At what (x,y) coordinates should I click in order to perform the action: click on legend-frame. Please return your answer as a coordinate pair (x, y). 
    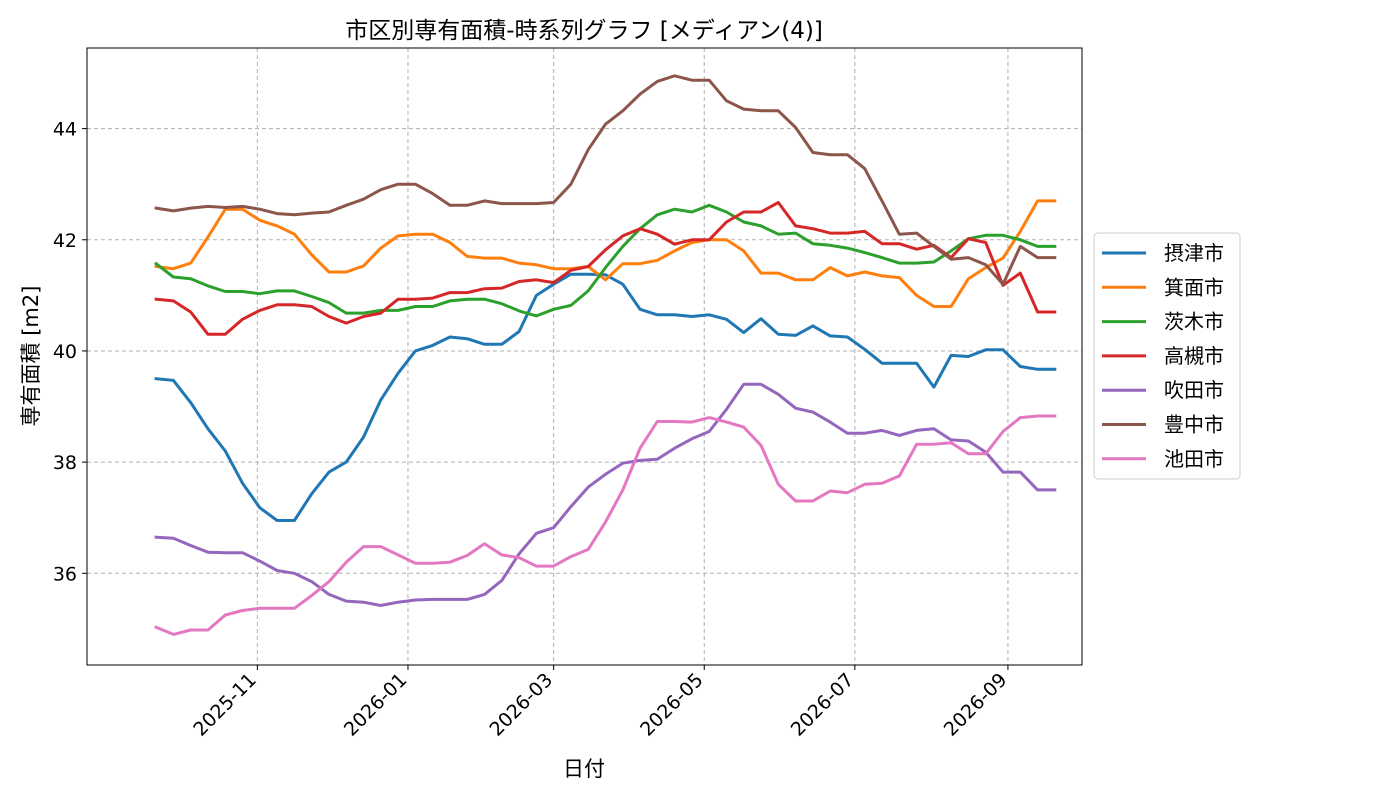
    Looking at the image, I should click on (1167, 356).